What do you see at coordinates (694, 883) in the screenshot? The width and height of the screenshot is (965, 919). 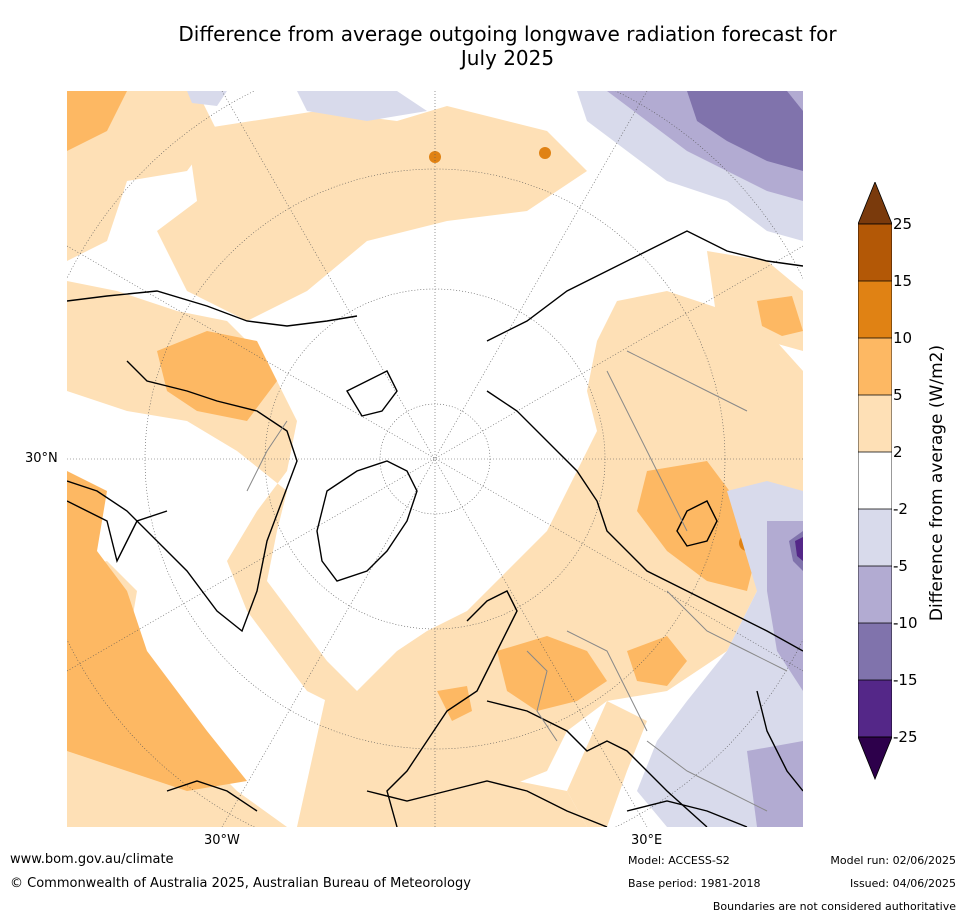 I see `base-period: Base period: 1981-2018` at bounding box center [694, 883].